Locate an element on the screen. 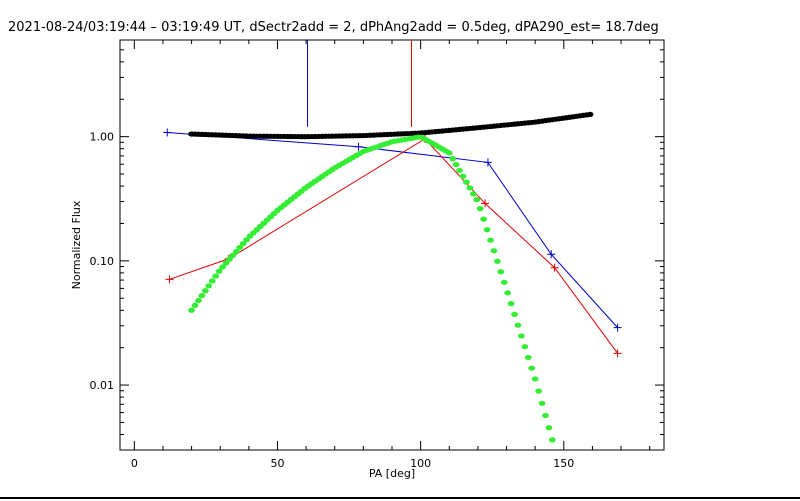 The width and height of the screenshot is (800, 501). y-tick-label: 0.01 is located at coordinates (102, 385).